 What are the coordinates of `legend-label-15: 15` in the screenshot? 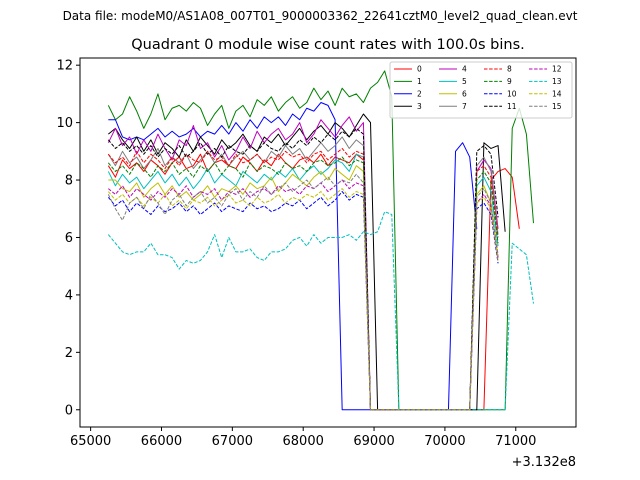 It's located at (557, 106).